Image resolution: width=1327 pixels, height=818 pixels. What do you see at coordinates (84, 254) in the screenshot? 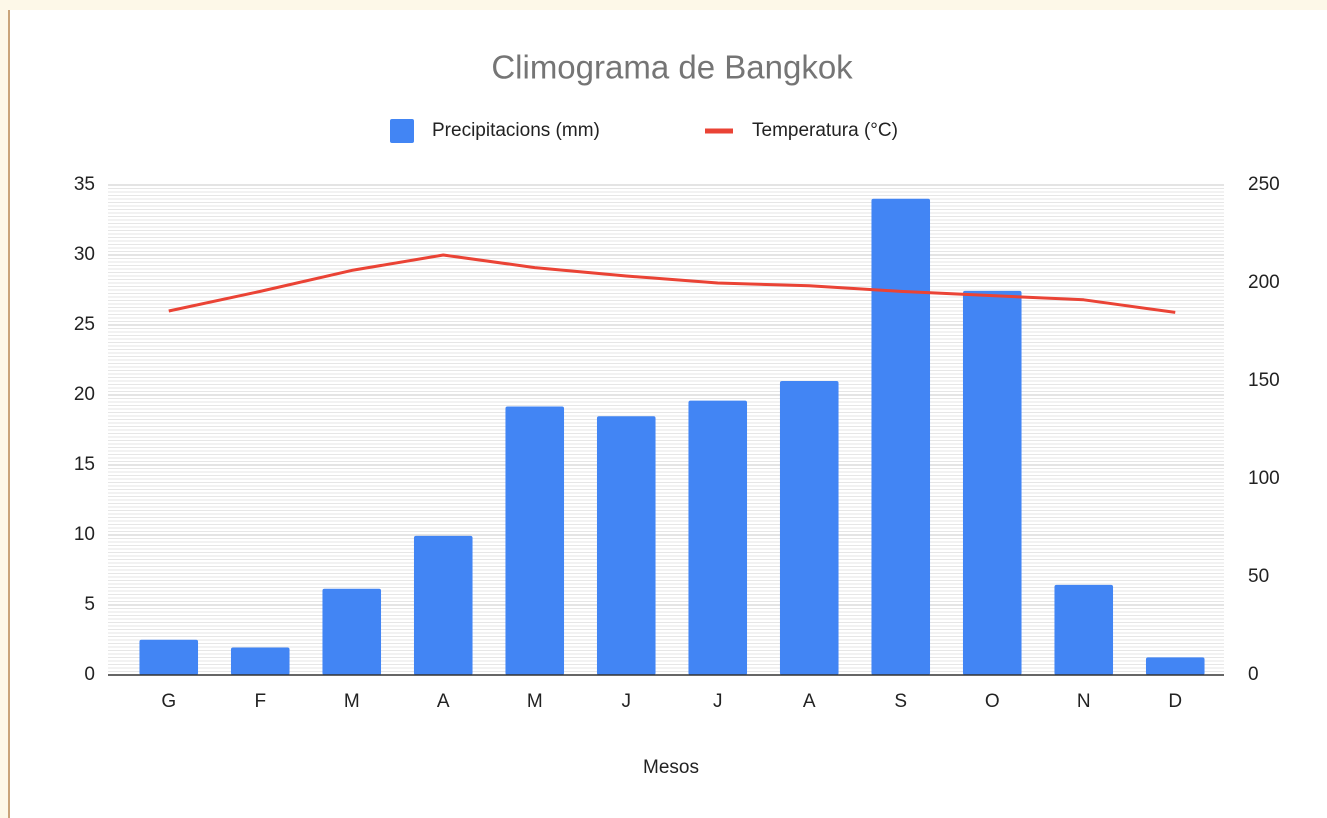
I see `y-tick-label: 30` at bounding box center [84, 254].